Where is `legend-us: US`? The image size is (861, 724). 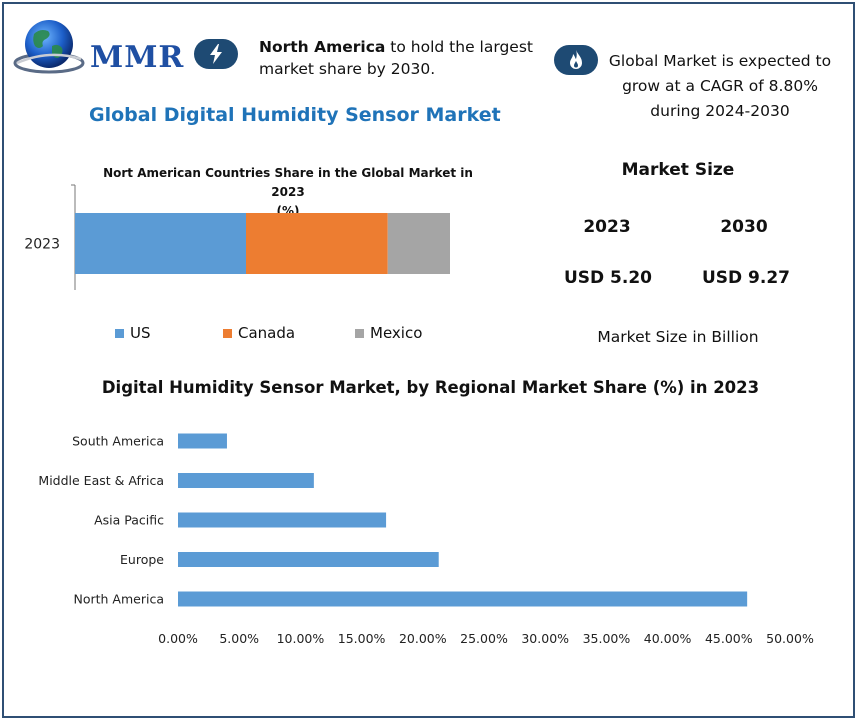
legend-us: US is located at coordinates (169, 333).